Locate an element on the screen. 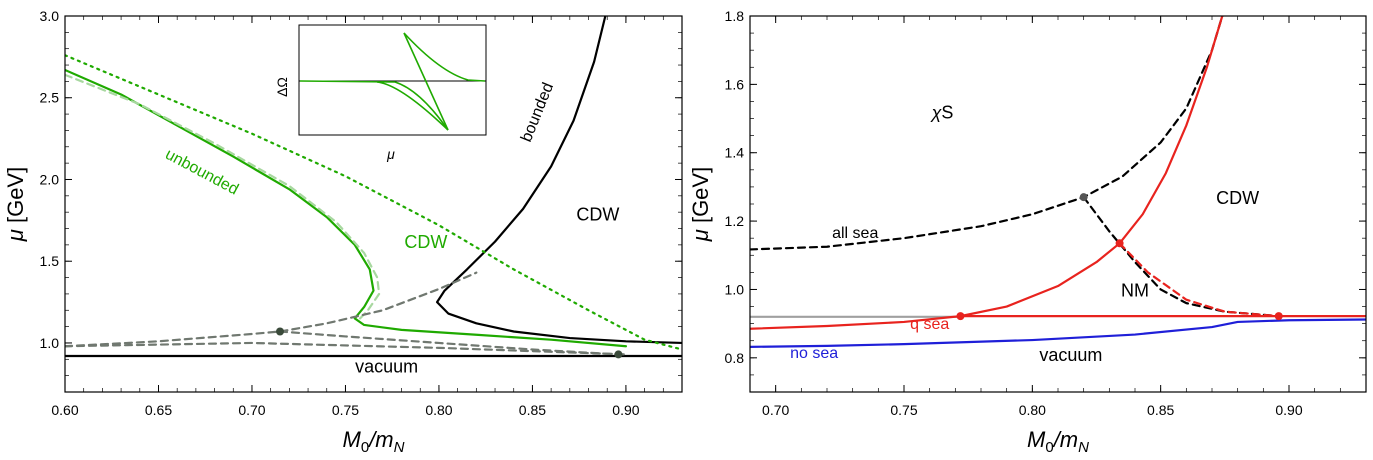 This screenshot has height=460, width=1373. region-label-5: q sea is located at coordinates (929, 324).